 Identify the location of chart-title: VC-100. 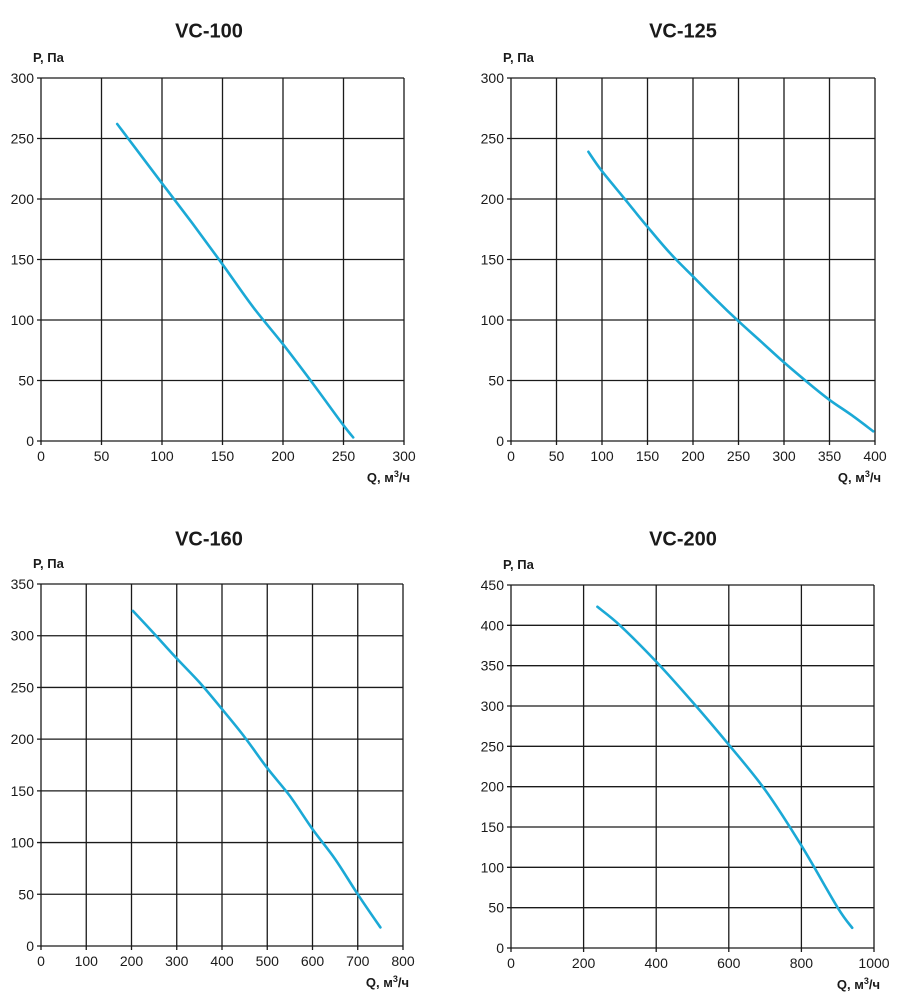
(209, 32).